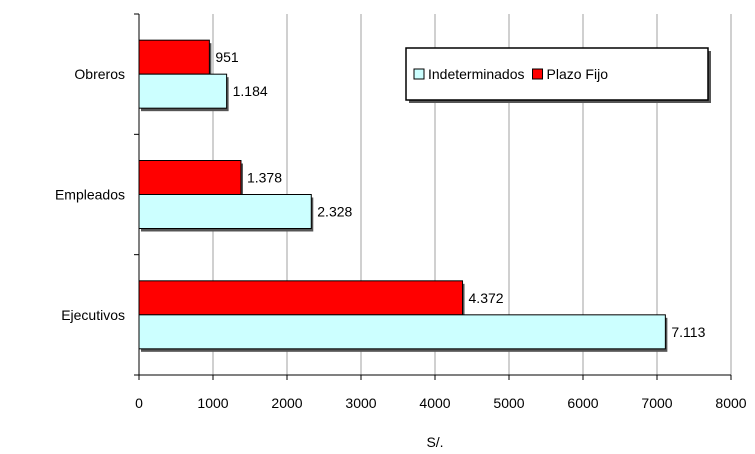 The height and width of the screenshot is (454, 755). I want to click on x-tick-label: 3000, so click(360, 403).